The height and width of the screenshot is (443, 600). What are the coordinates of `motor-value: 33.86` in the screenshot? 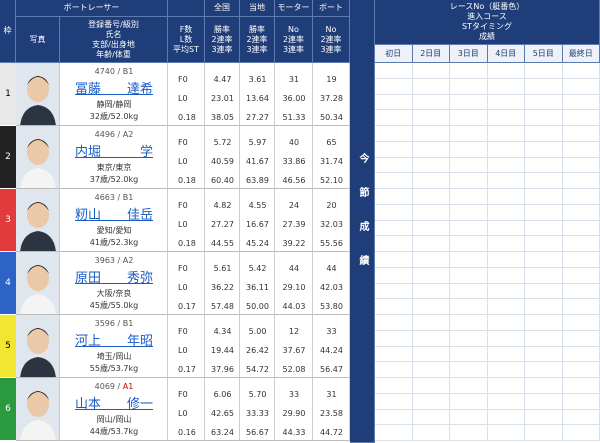 It's located at (294, 161).